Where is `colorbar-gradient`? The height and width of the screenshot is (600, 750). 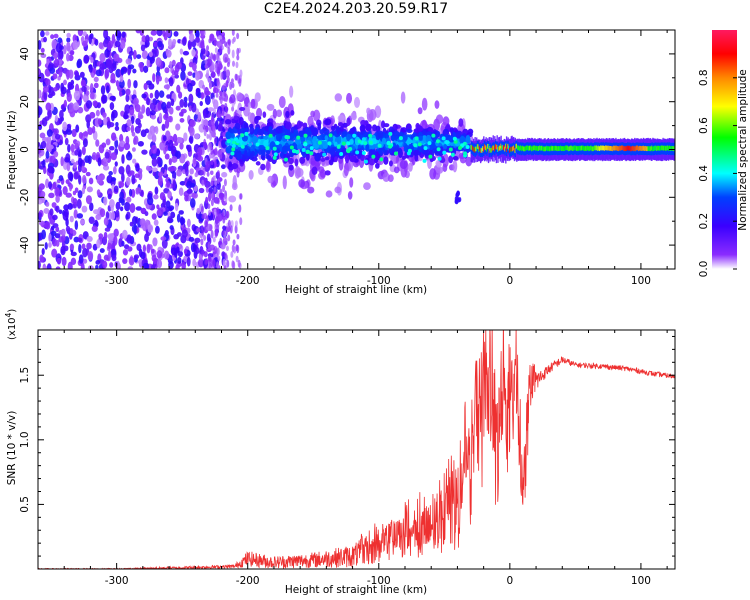
colorbar-gradient is located at coordinates (724, 149).